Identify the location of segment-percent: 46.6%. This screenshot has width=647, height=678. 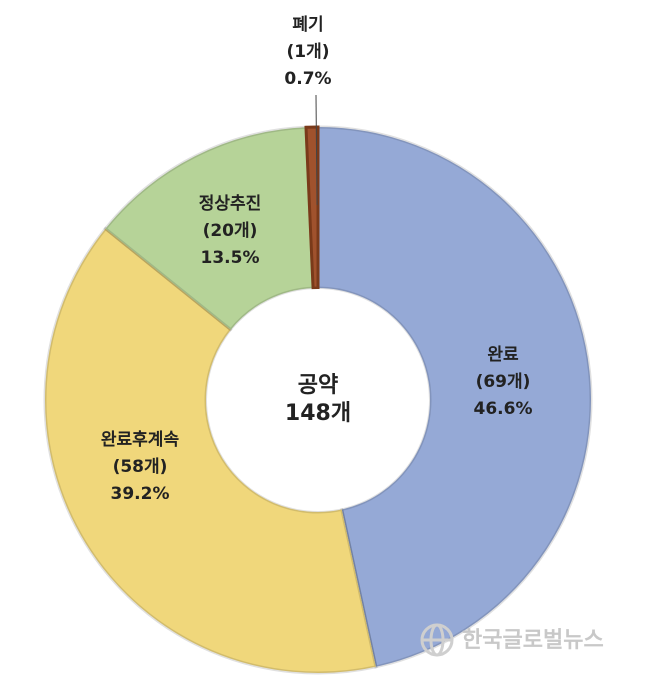
(503, 409).